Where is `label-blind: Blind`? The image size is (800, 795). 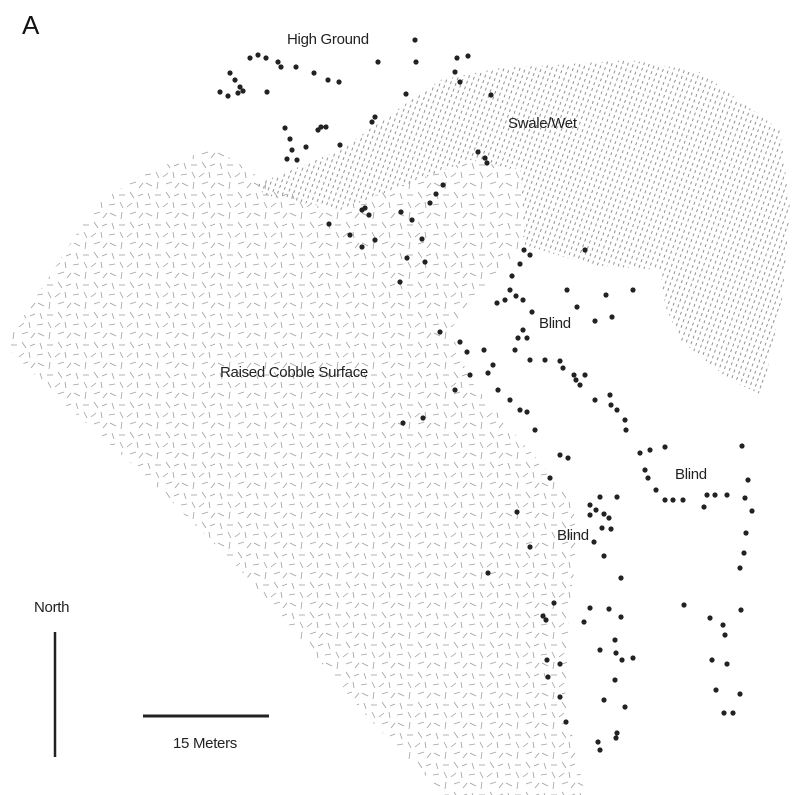
label-blind: Blind is located at coordinates (555, 323).